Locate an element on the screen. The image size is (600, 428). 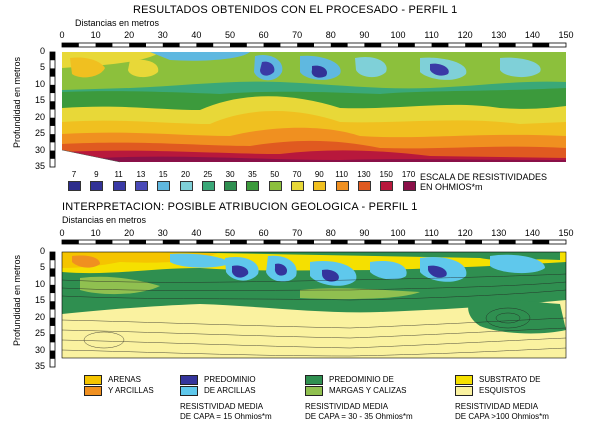
legend-substrato-label: SUBSTRATO DE is located at coordinates (510, 379).